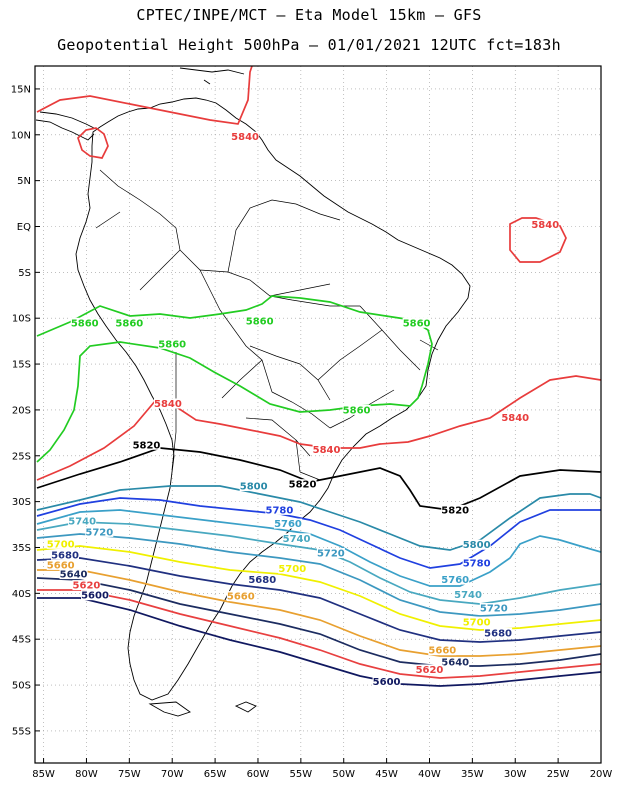 The height and width of the screenshot is (800, 618). I want to click on caribbean-islands, so click(212, 76).